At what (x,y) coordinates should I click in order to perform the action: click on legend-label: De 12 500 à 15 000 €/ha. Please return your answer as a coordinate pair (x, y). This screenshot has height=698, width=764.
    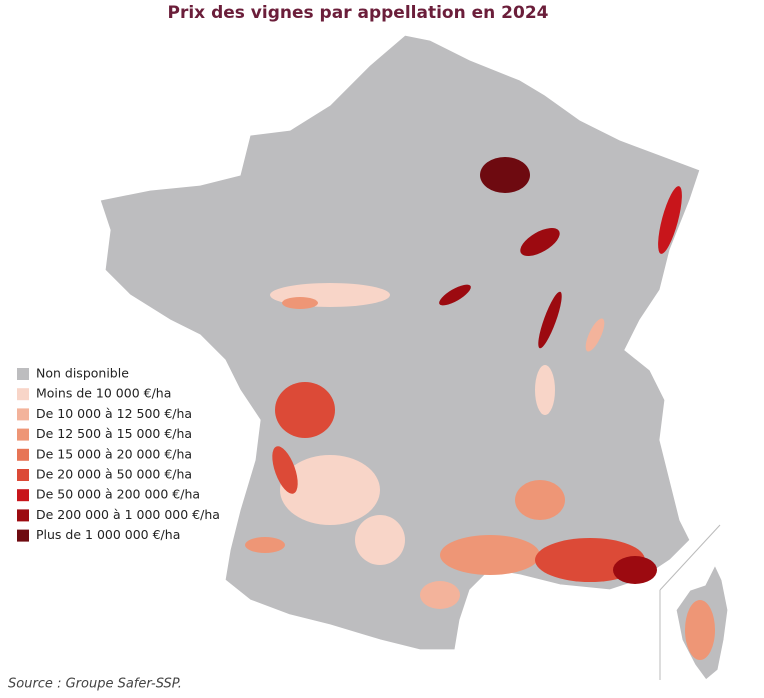
    Looking at the image, I should click on (114, 433).